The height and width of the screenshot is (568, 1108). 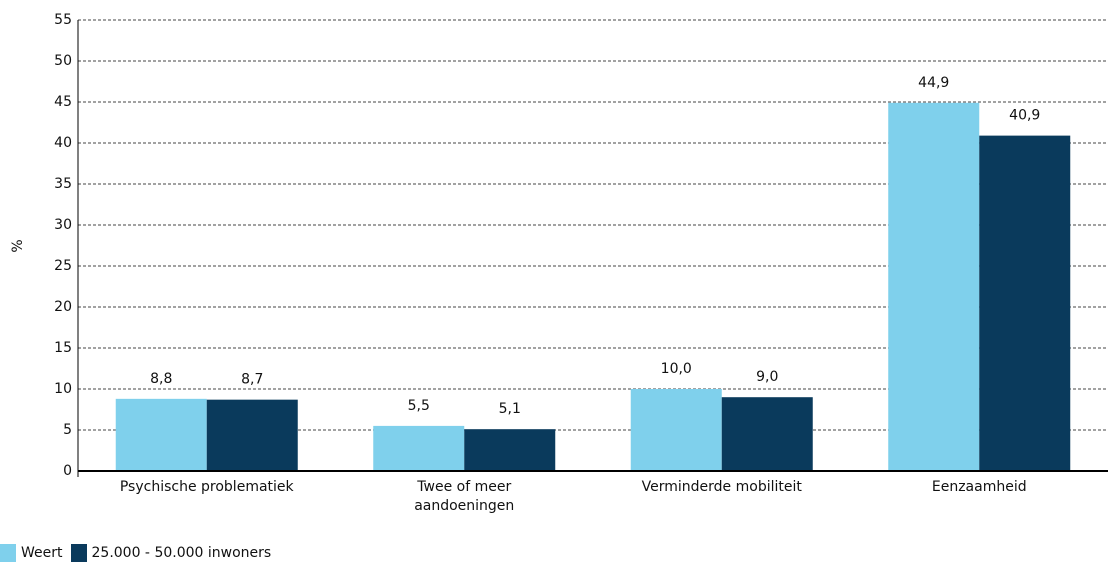 I want to click on legend: Weert 25.000 - 50.000 inwoners, so click(x=139, y=553).